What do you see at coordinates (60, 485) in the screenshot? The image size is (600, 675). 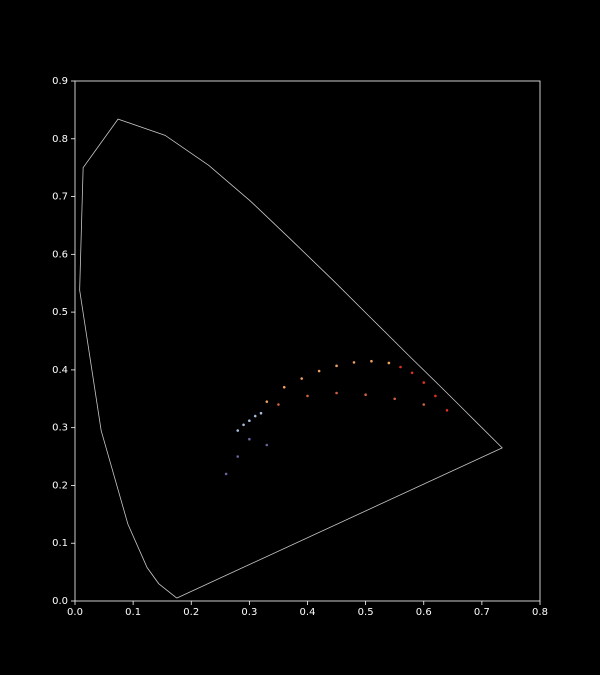 I see `y-tick-label: 0.2` at bounding box center [60, 485].